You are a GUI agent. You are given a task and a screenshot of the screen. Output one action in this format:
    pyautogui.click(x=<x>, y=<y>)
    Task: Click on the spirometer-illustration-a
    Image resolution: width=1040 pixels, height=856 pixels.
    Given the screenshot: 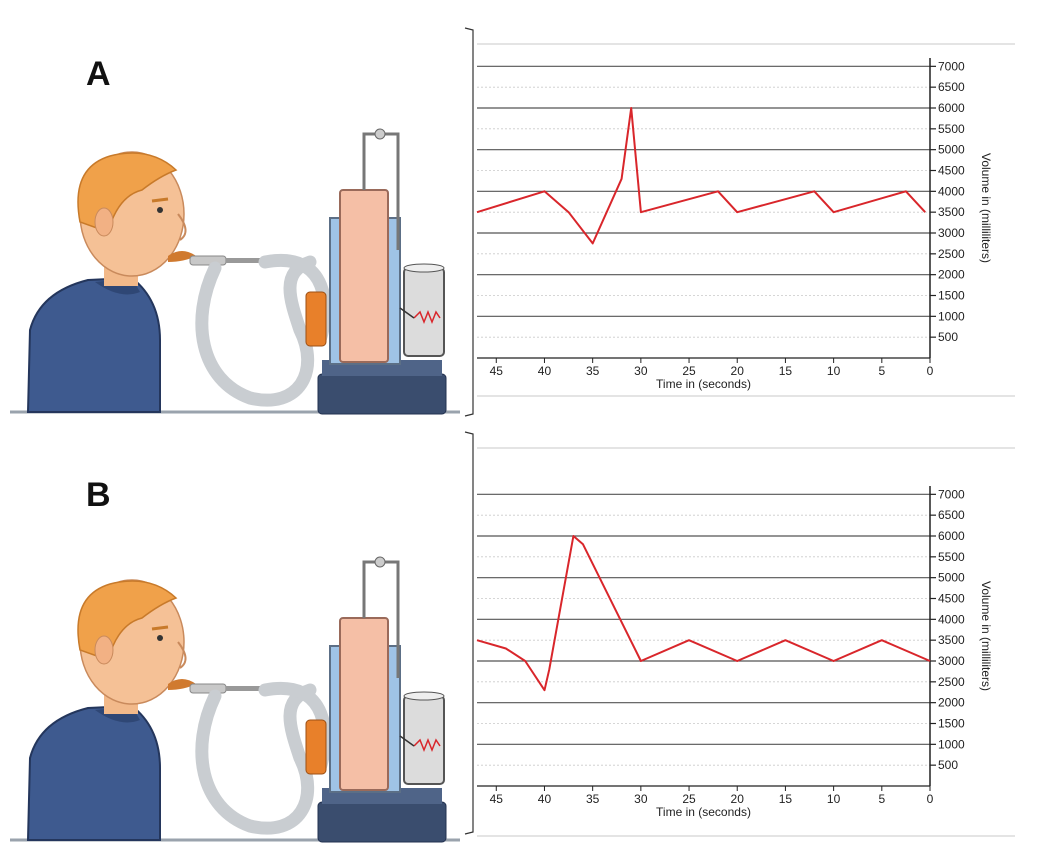 What is the action you would take?
    pyautogui.click(x=235, y=271)
    